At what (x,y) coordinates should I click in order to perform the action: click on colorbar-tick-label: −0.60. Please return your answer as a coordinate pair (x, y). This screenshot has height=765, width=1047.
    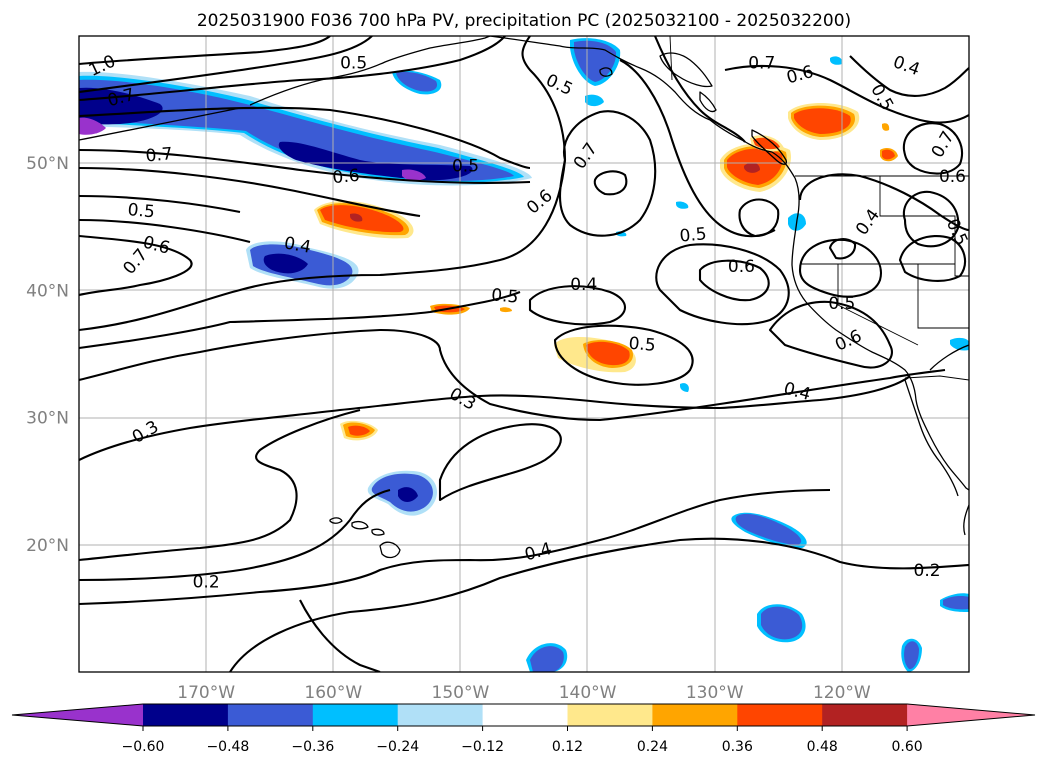
    Looking at the image, I should click on (143, 747).